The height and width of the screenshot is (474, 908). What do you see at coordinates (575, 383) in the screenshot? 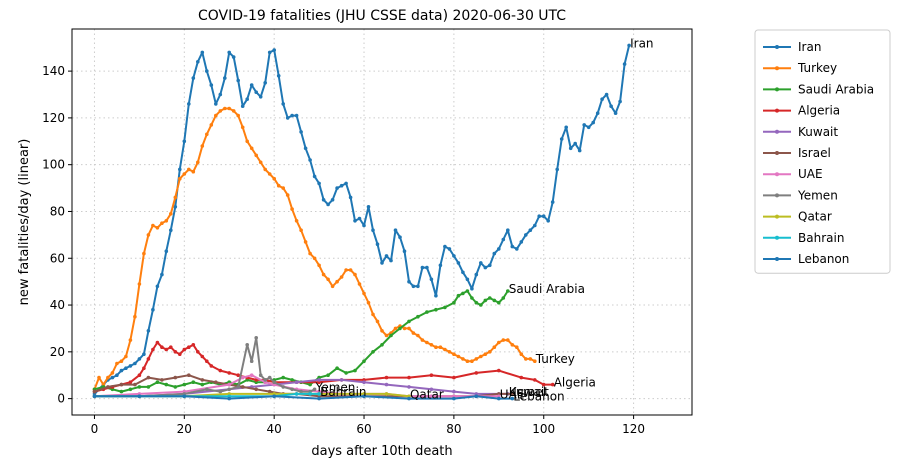
I see `annotation-algeria: Algeria` at bounding box center [575, 383].